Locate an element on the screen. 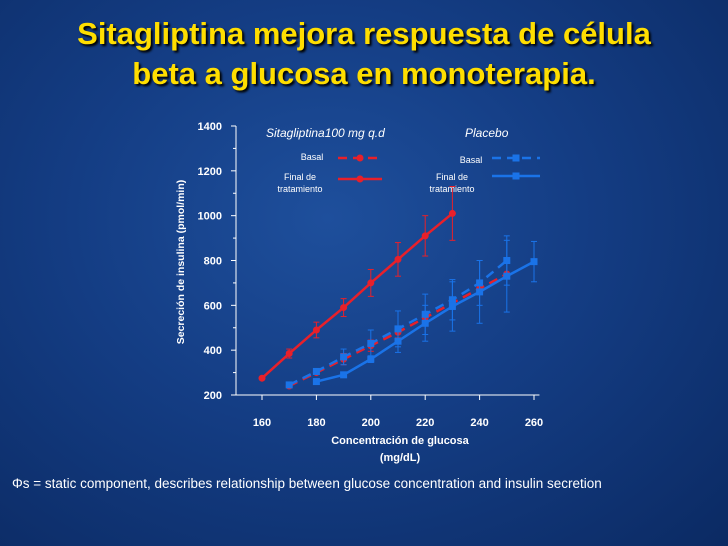  y-tick-label: 400 is located at coordinates (213, 351).